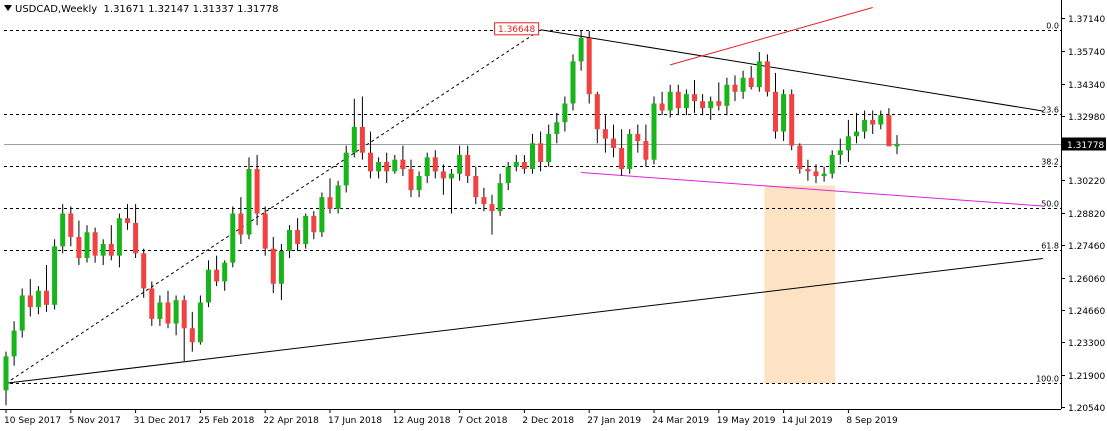 The height and width of the screenshot is (431, 1107). I want to click on y-tick-label: 1.27460, so click(1086, 247).